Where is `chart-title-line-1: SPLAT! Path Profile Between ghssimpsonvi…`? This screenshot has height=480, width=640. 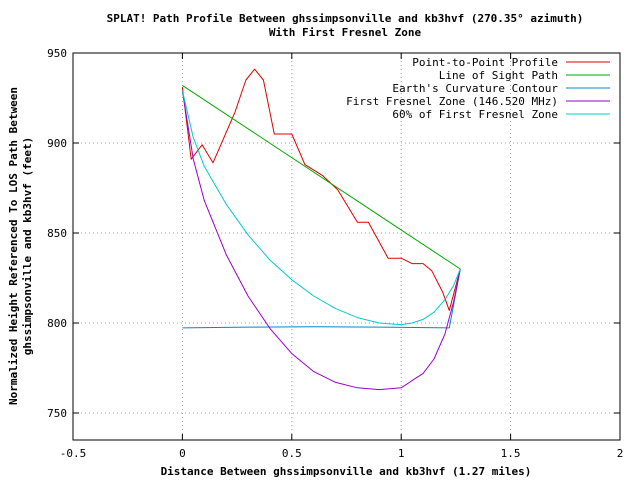
chart-title-line-1: SPLAT! Path Profile Between ghssimpsonvi… is located at coordinates (345, 18).